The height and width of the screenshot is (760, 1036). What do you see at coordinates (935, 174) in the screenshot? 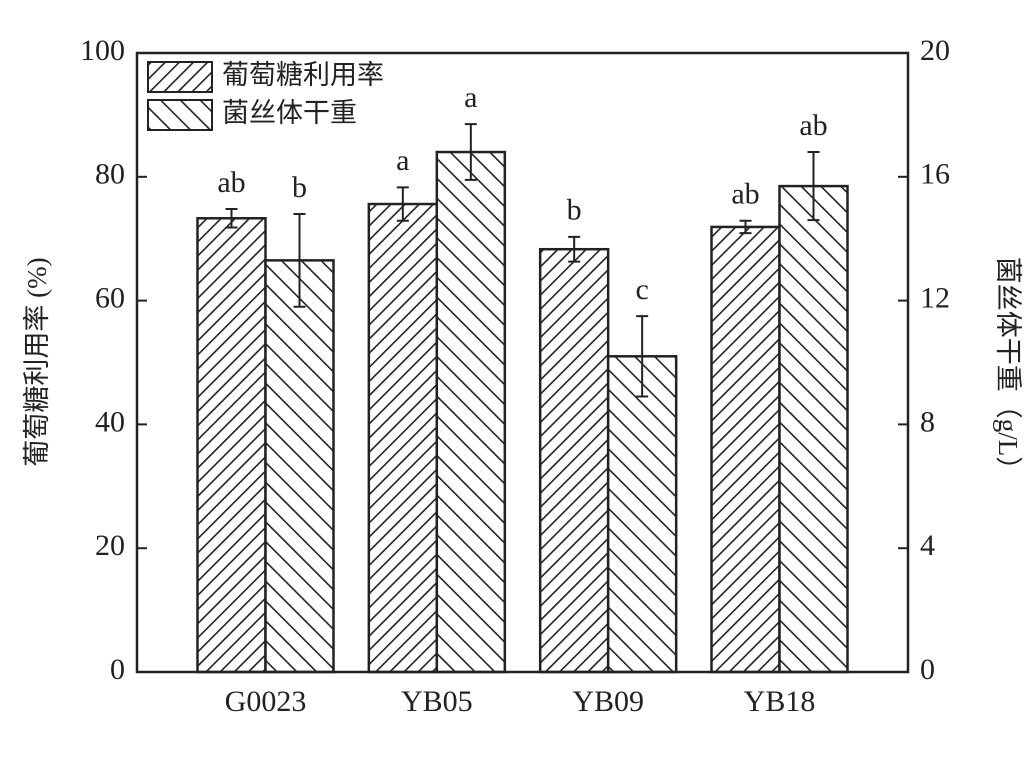
I see `y2-tick-label: 16` at bounding box center [935, 174].